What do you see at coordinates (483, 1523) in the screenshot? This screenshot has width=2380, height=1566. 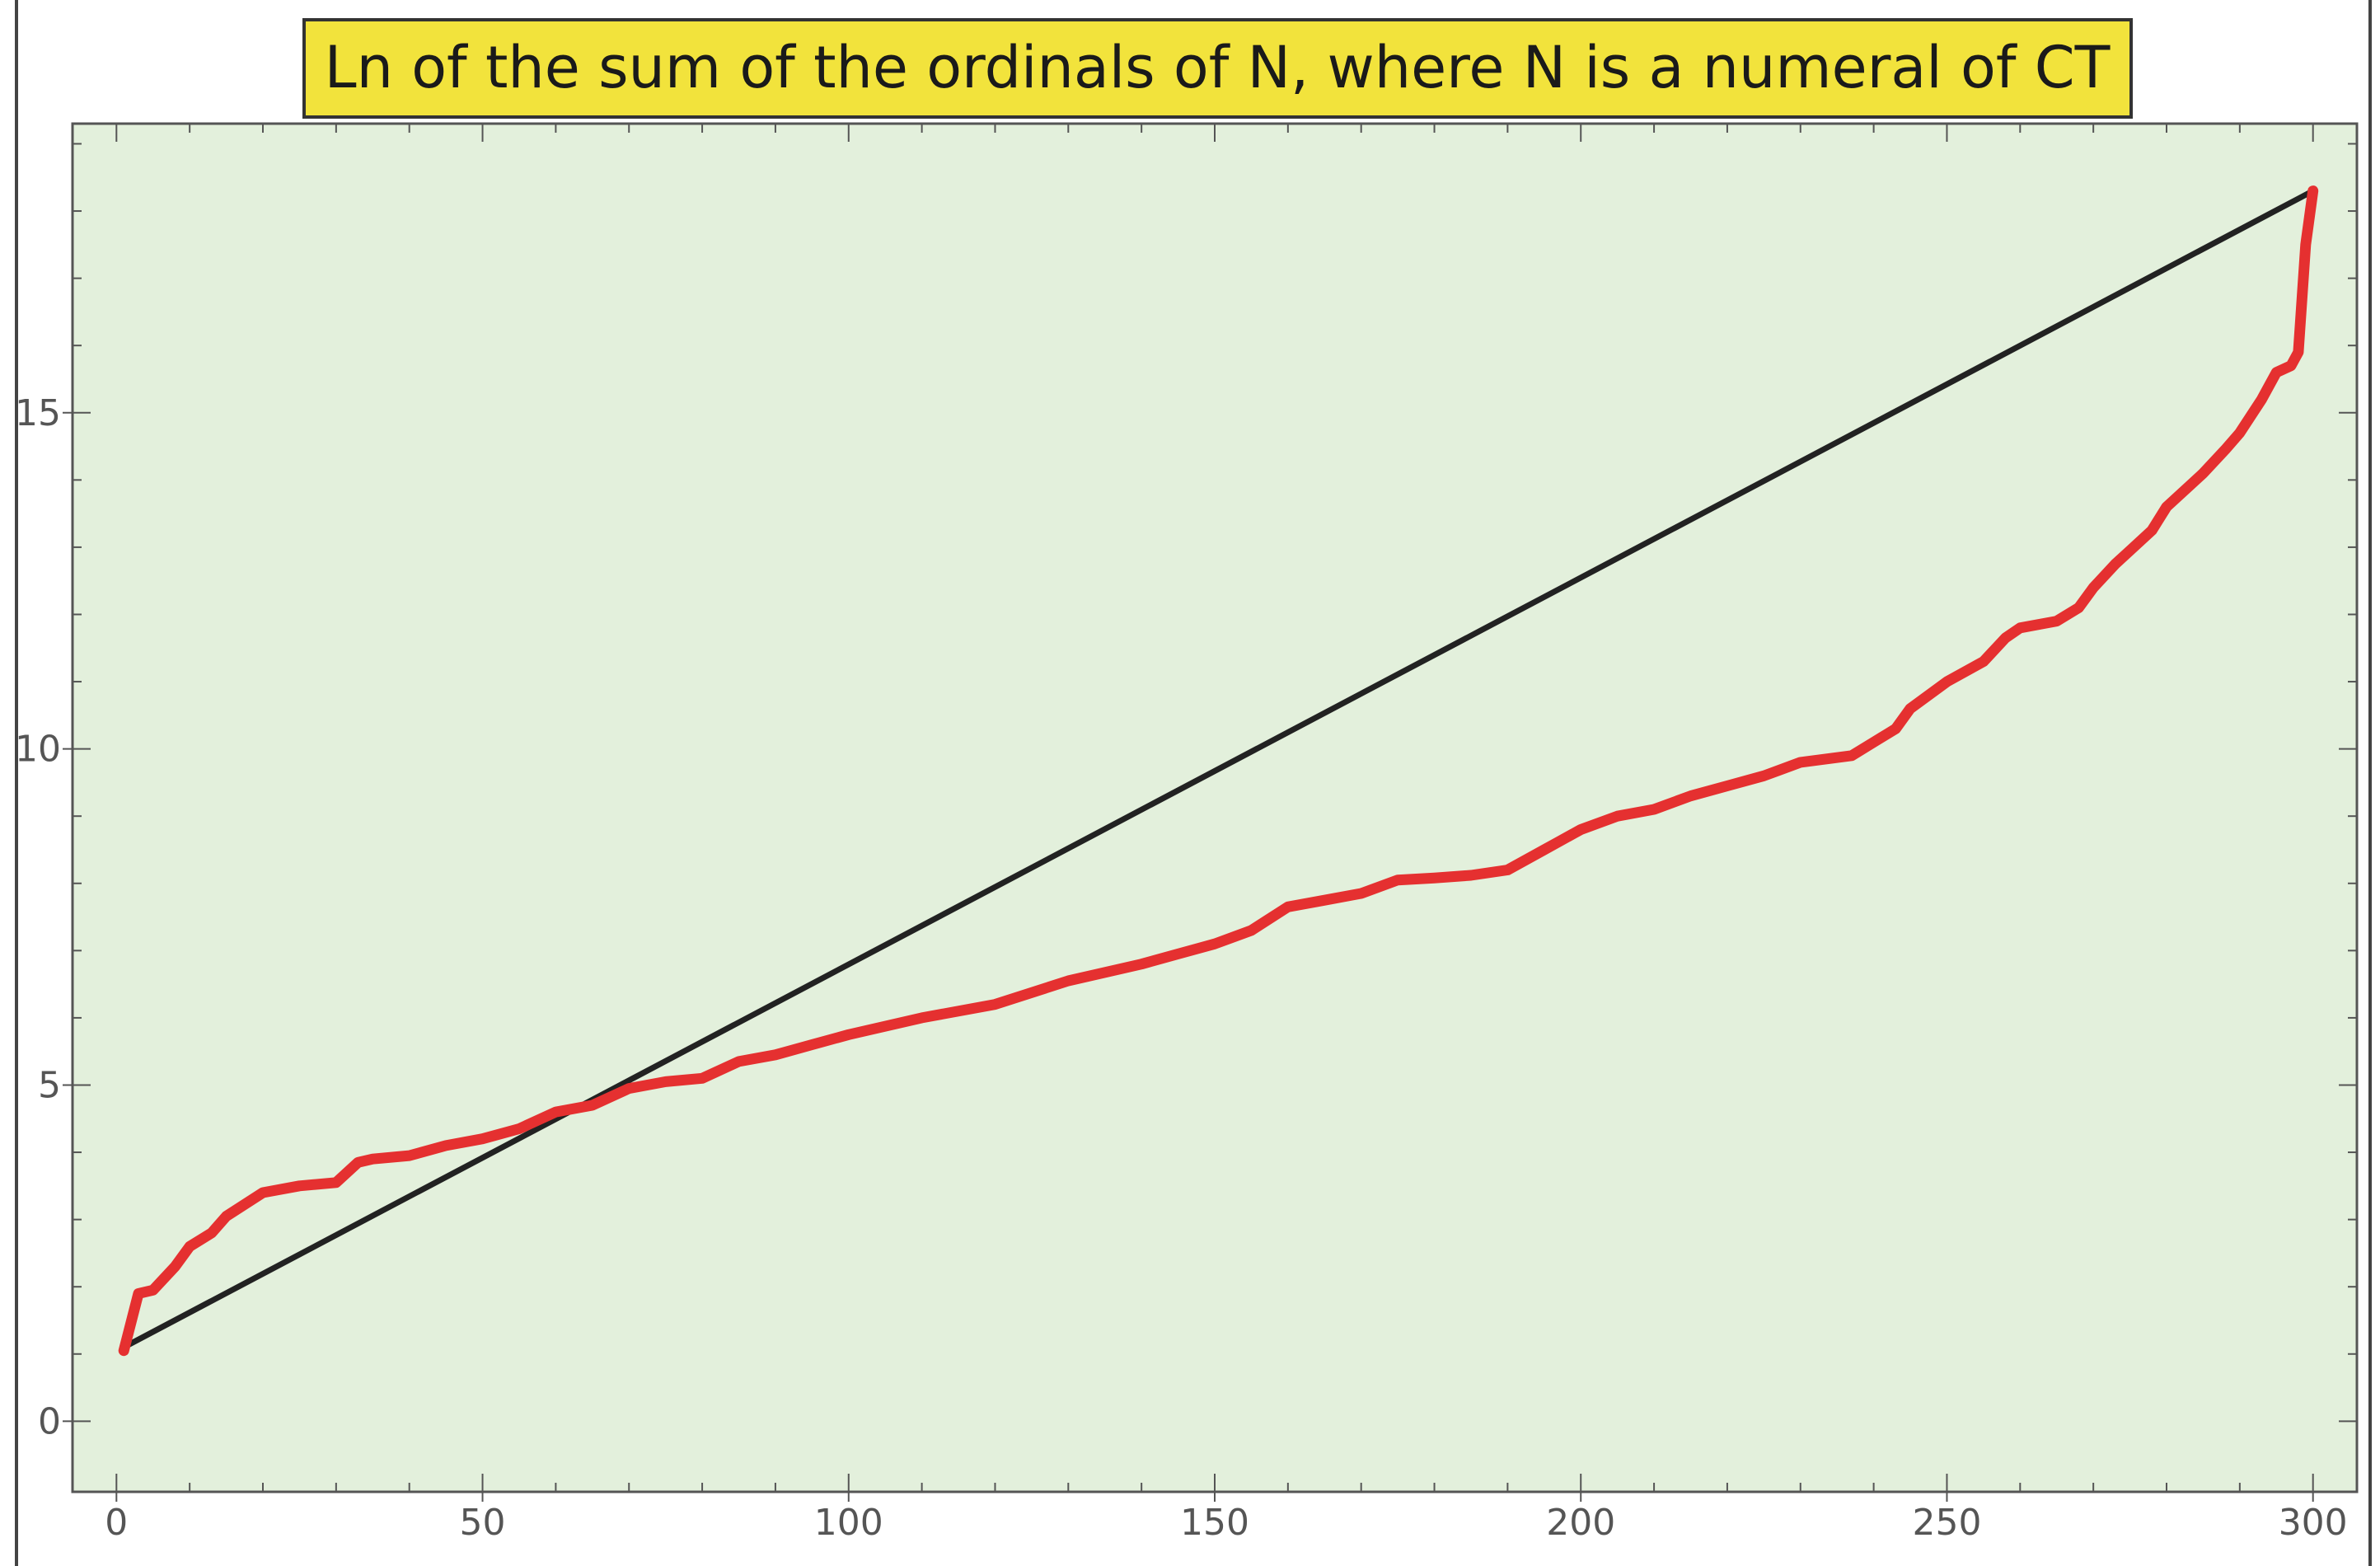 I see `x-tick-label: 50` at bounding box center [483, 1523].